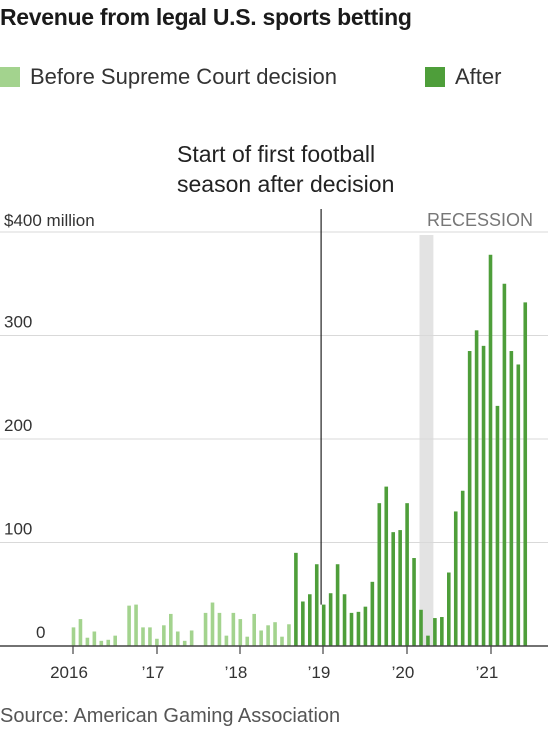 Image resolution: width=550 pixels, height=733 pixels. I want to click on recession-label: RECESSION, so click(480, 220).